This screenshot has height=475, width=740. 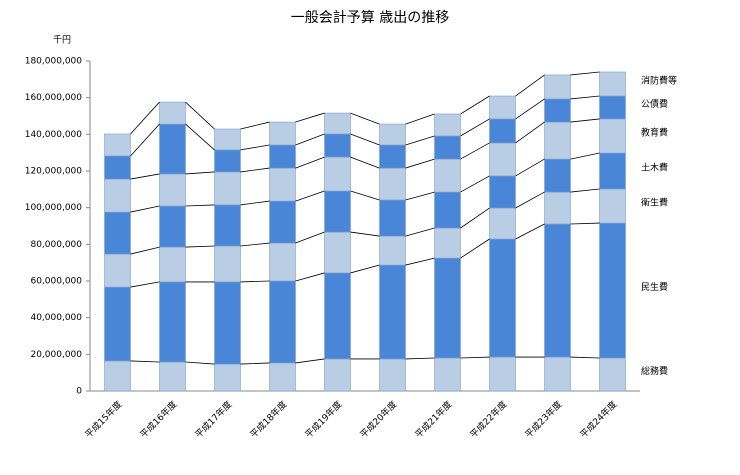 I want to click on x-tick-label: 平成17年度, so click(x=213, y=419).